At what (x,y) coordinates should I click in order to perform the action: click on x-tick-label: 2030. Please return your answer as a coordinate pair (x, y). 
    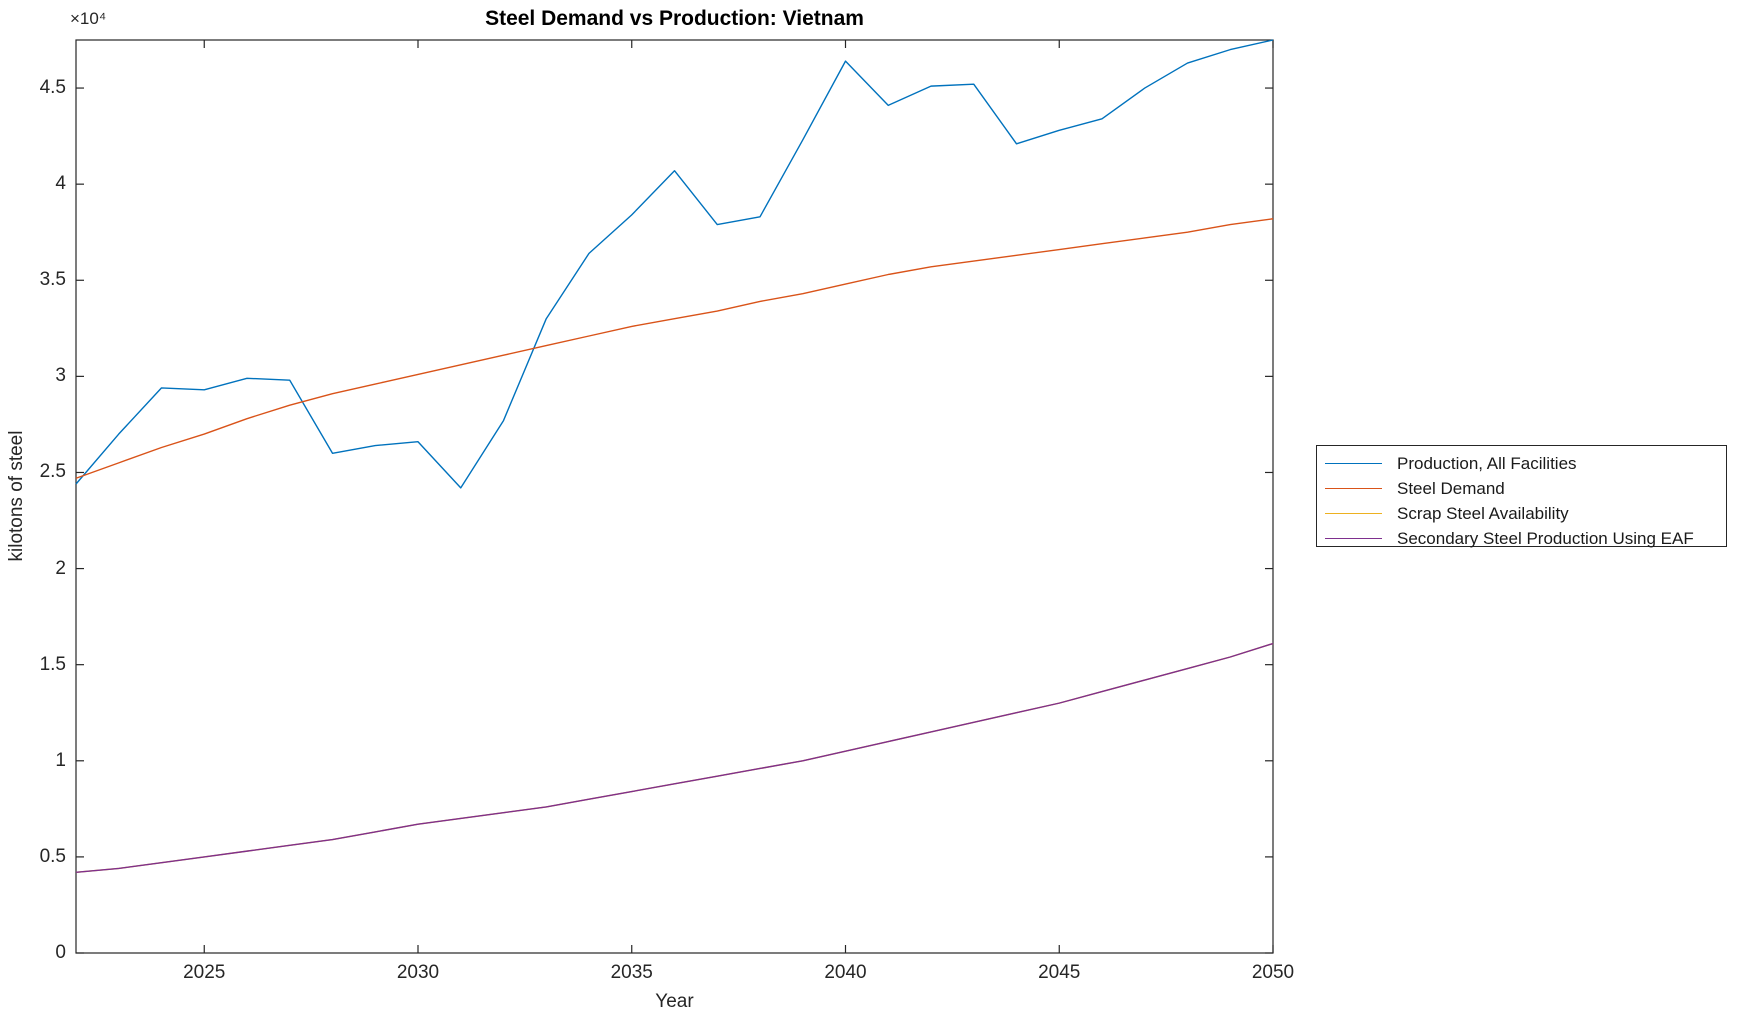
    Looking at the image, I should click on (418, 972).